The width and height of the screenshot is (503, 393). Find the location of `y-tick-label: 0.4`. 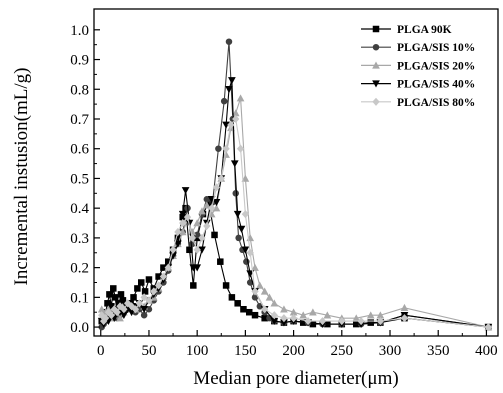

y-tick-label: 0.4 is located at coordinates (79, 209).